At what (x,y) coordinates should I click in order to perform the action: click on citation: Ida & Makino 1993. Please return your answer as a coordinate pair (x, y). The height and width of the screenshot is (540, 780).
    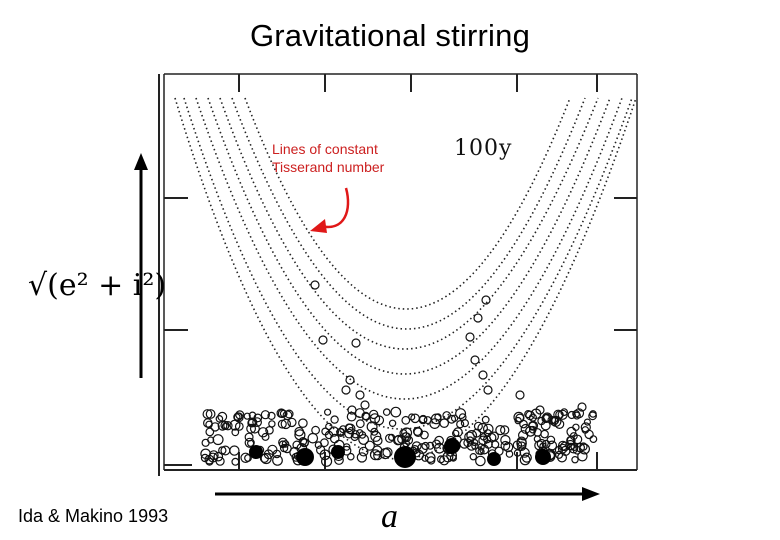
    Looking at the image, I should click on (93, 516).